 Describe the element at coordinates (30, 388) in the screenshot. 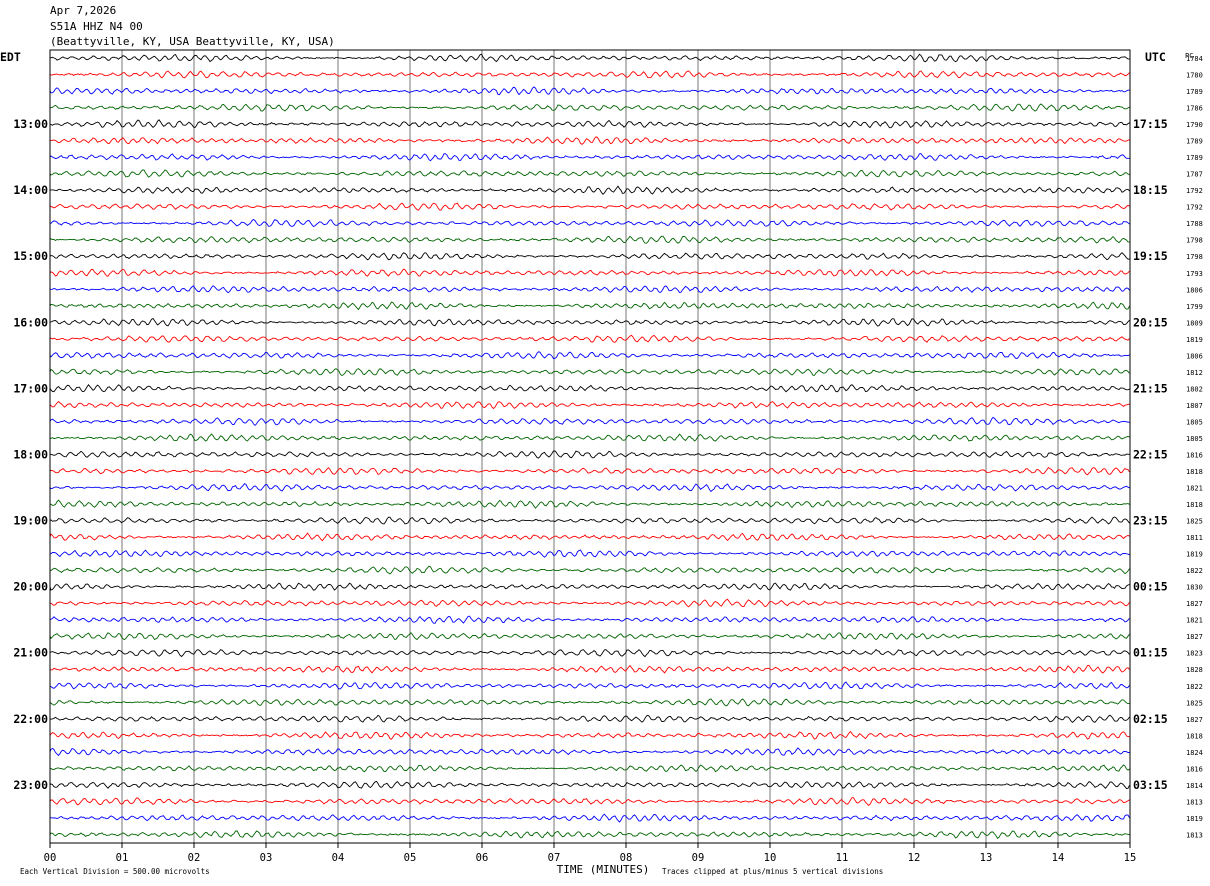

I see `edt-hour-label: 17:00` at that location.